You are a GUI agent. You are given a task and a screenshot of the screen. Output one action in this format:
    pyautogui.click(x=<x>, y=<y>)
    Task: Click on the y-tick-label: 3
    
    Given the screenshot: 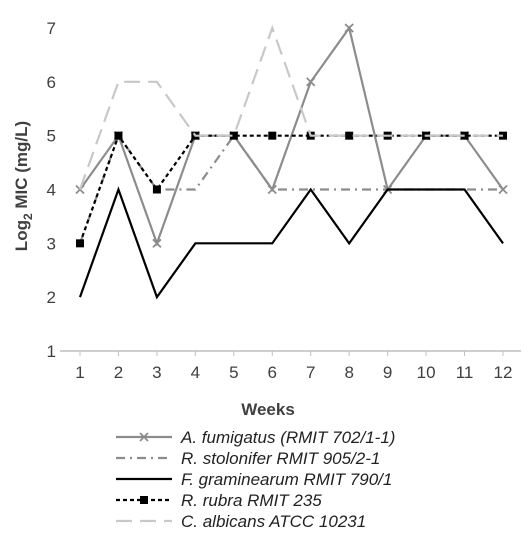 What is the action you would take?
    pyautogui.click(x=51, y=243)
    